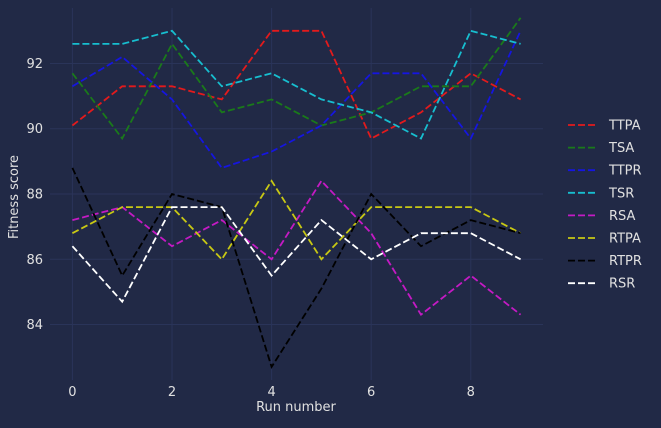 This screenshot has height=428, width=661. What do you see at coordinates (296, 220) in the screenshot?
I see `series-line-rtpa` at bounding box center [296, 220].